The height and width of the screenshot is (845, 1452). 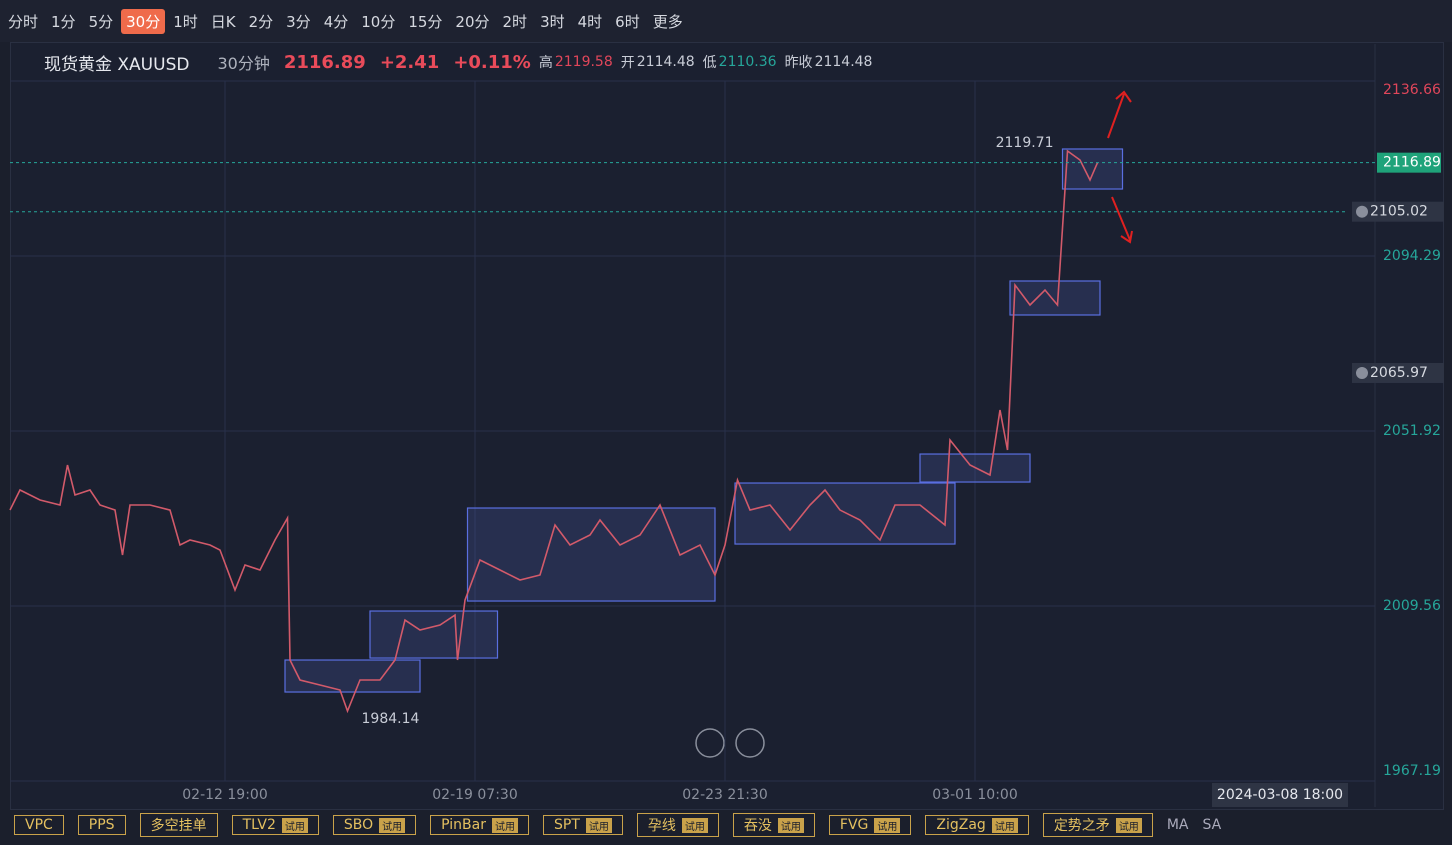 I want to click on indicator-name: PinBar, so click(x=463, y=825).